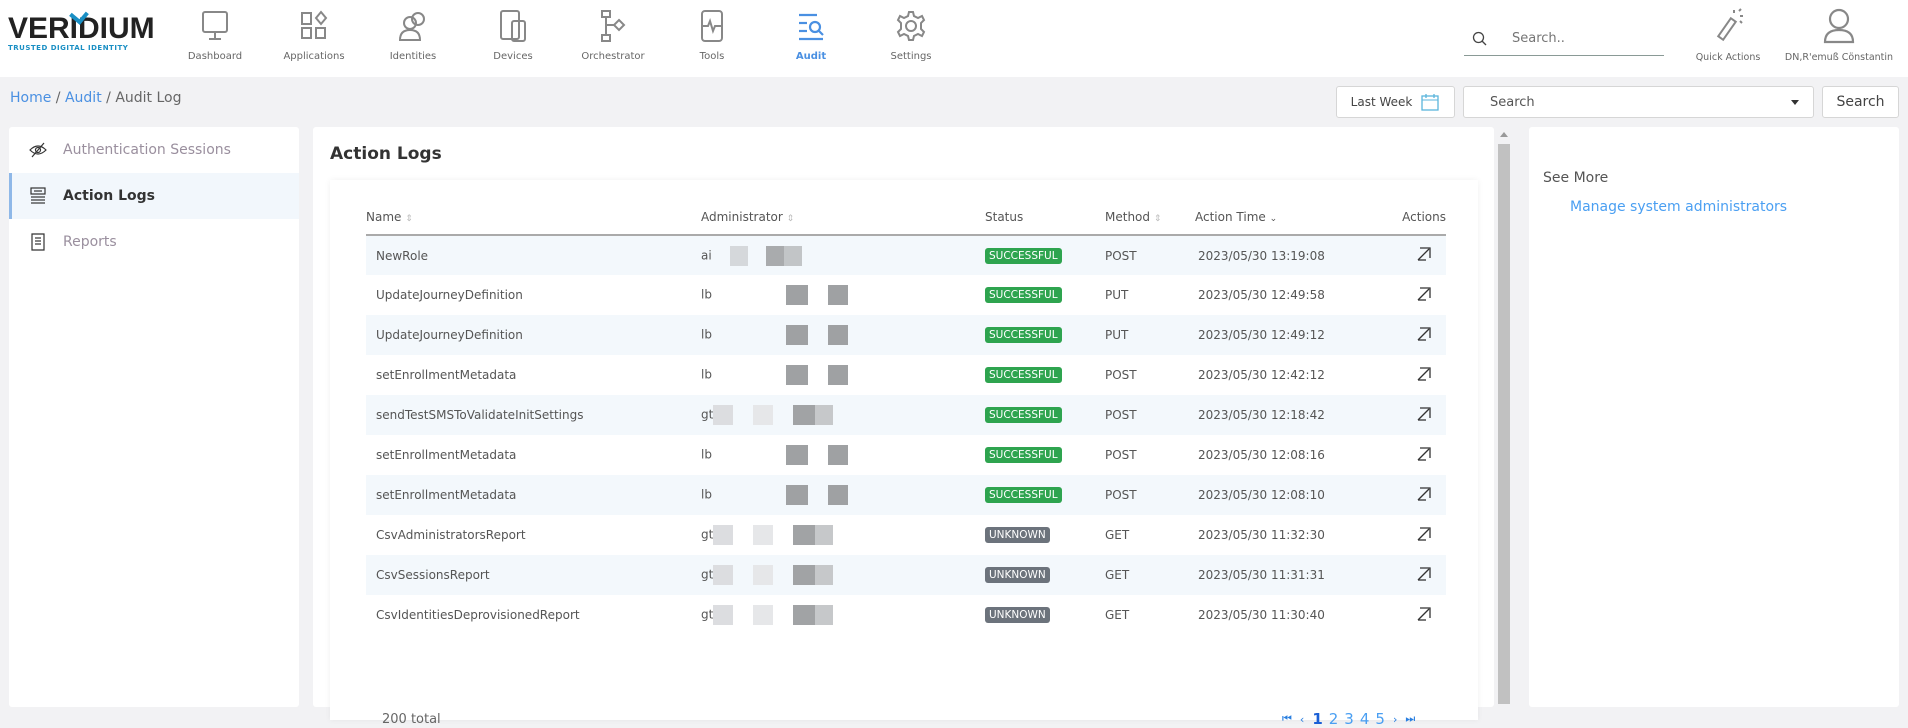  What do you see at coordinates (1410, 718) in the screenshot?
I see `last-page-icon: ⏭` at bounding box center [1410, 718].